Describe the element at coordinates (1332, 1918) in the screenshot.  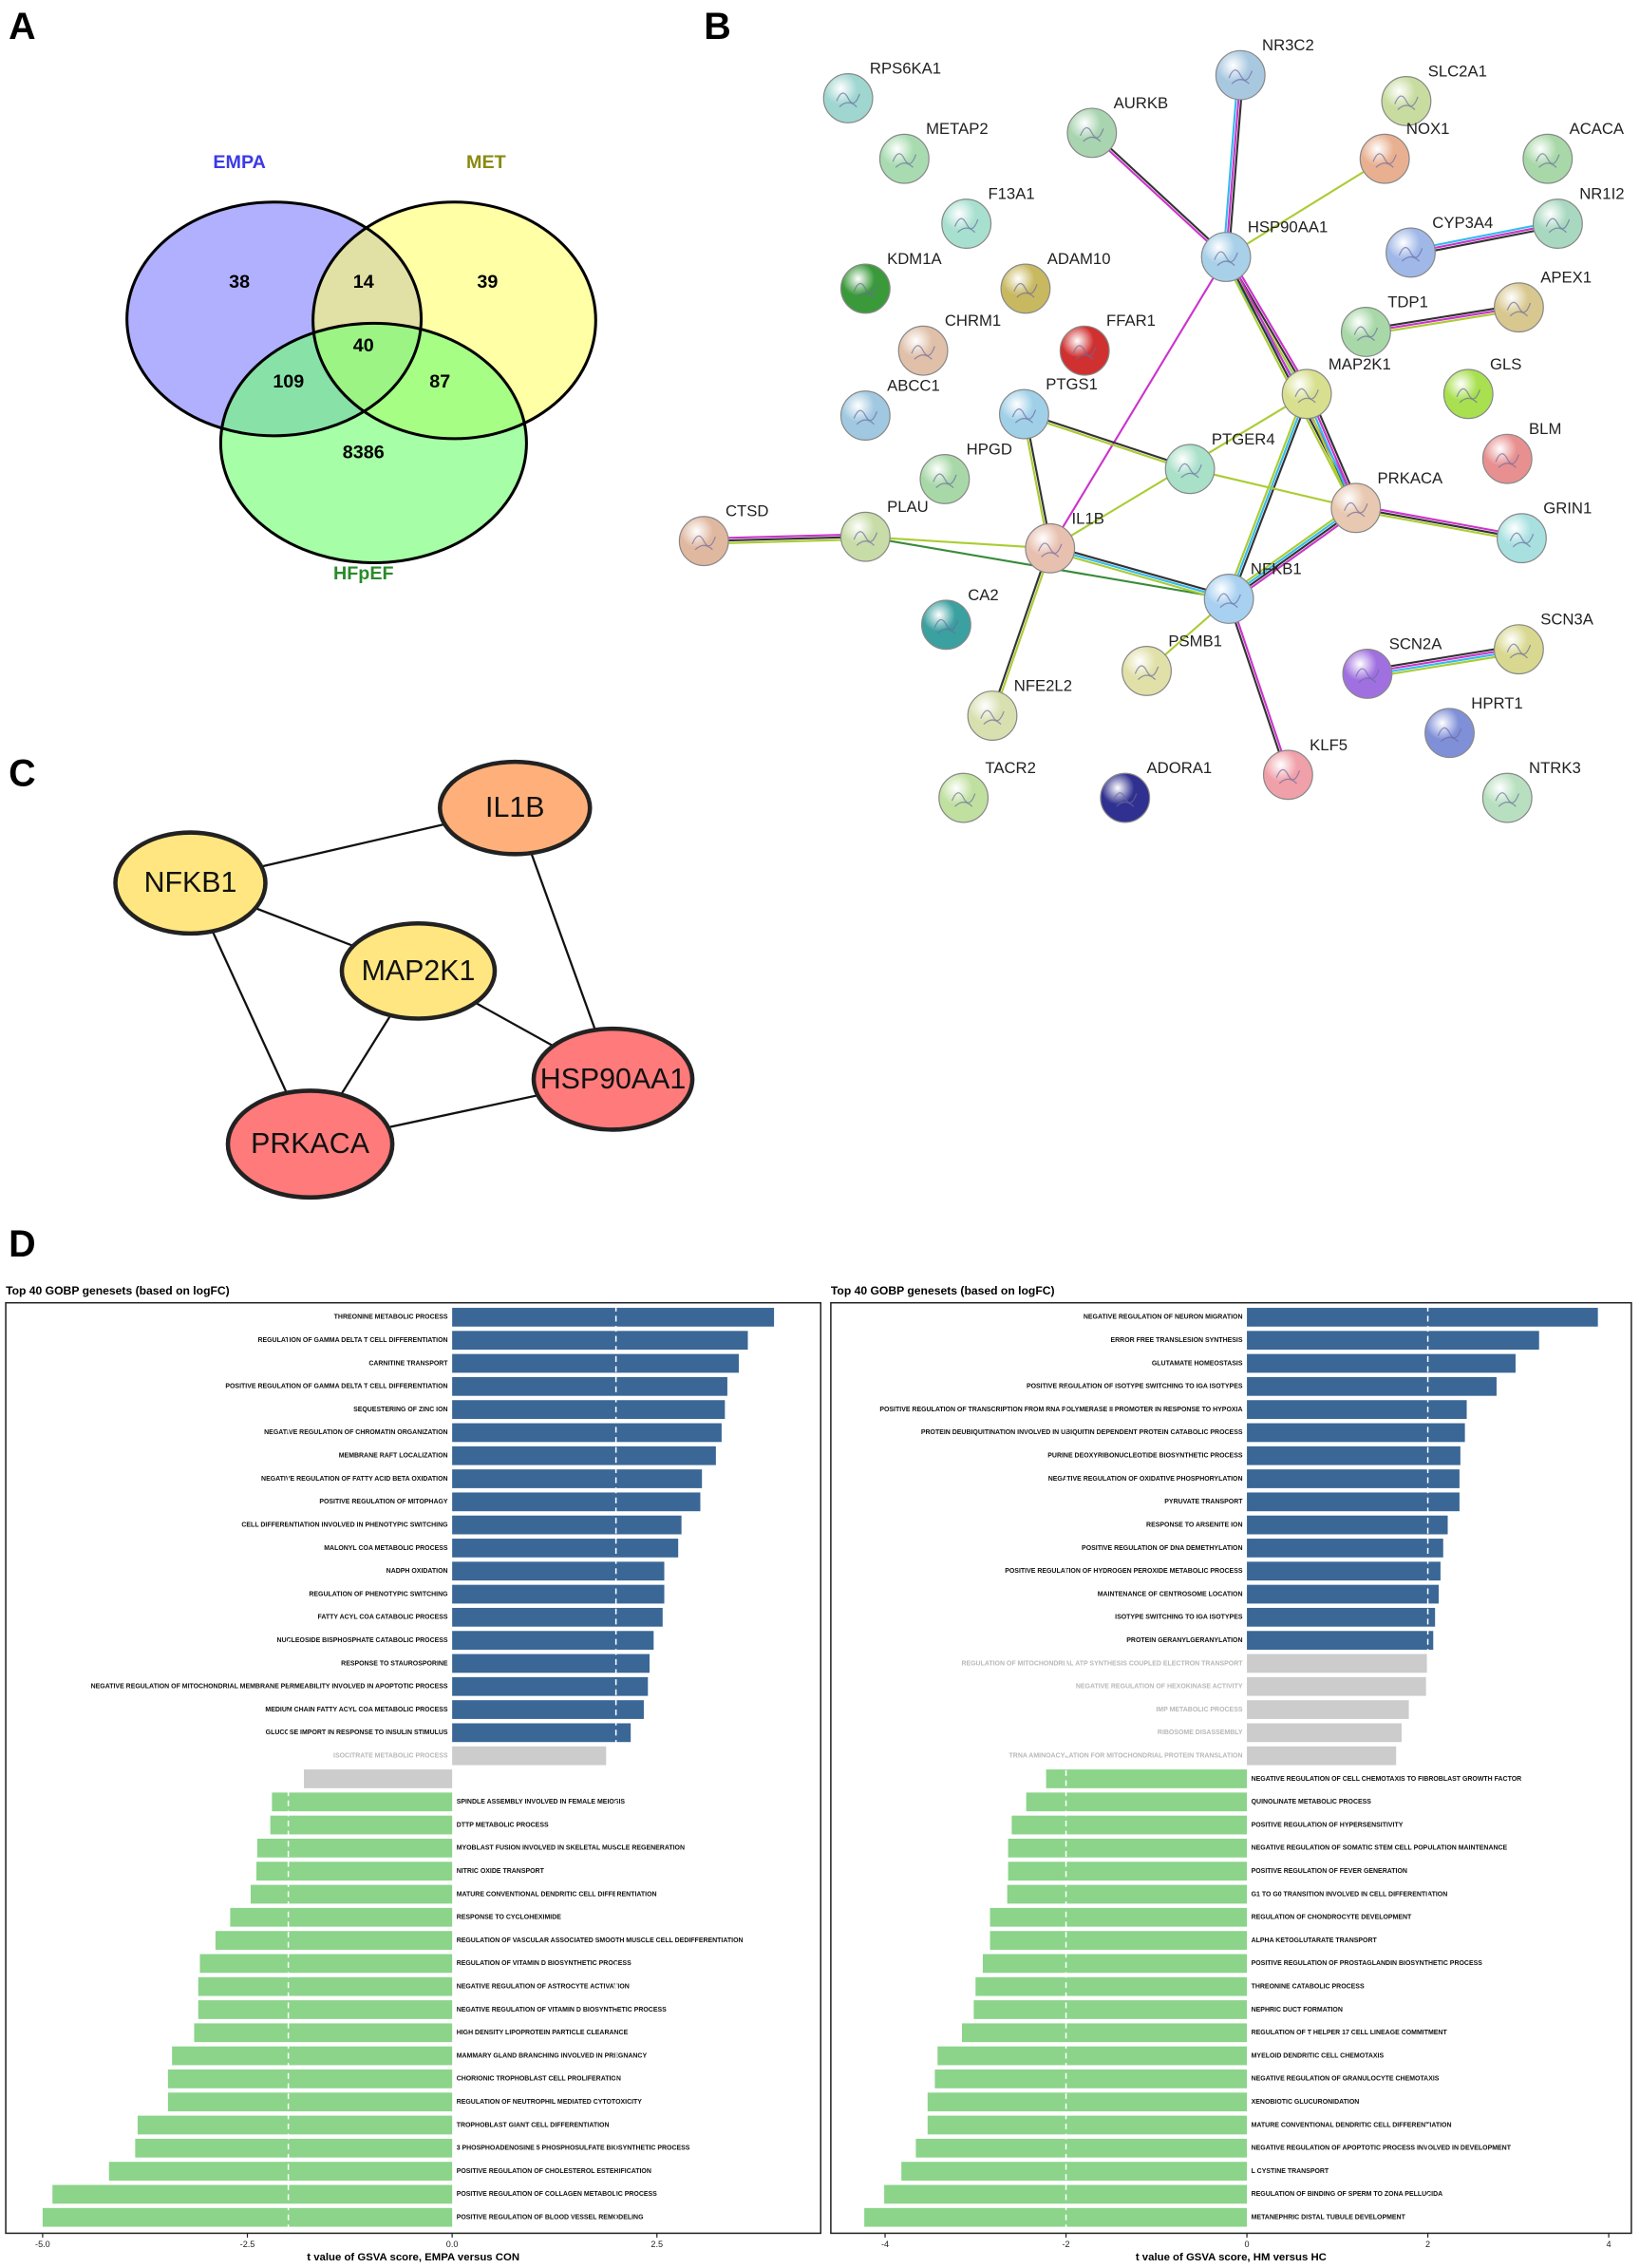
I see `bar-label: REGULATION OF CHONDROCYTE DEVELOPMENT` at that location.